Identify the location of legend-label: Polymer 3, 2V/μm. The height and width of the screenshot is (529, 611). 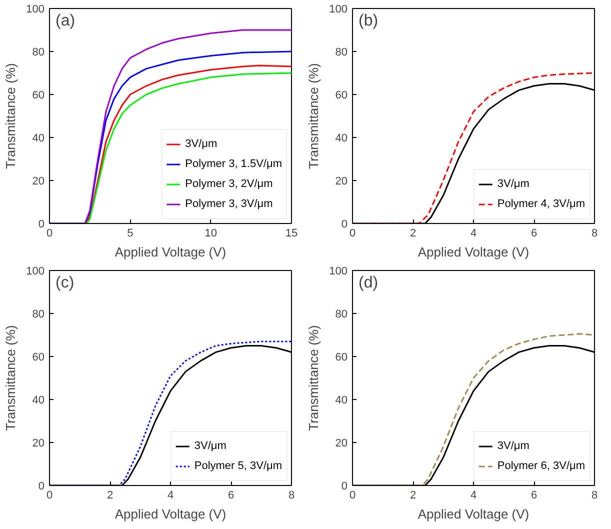
(229, 184).